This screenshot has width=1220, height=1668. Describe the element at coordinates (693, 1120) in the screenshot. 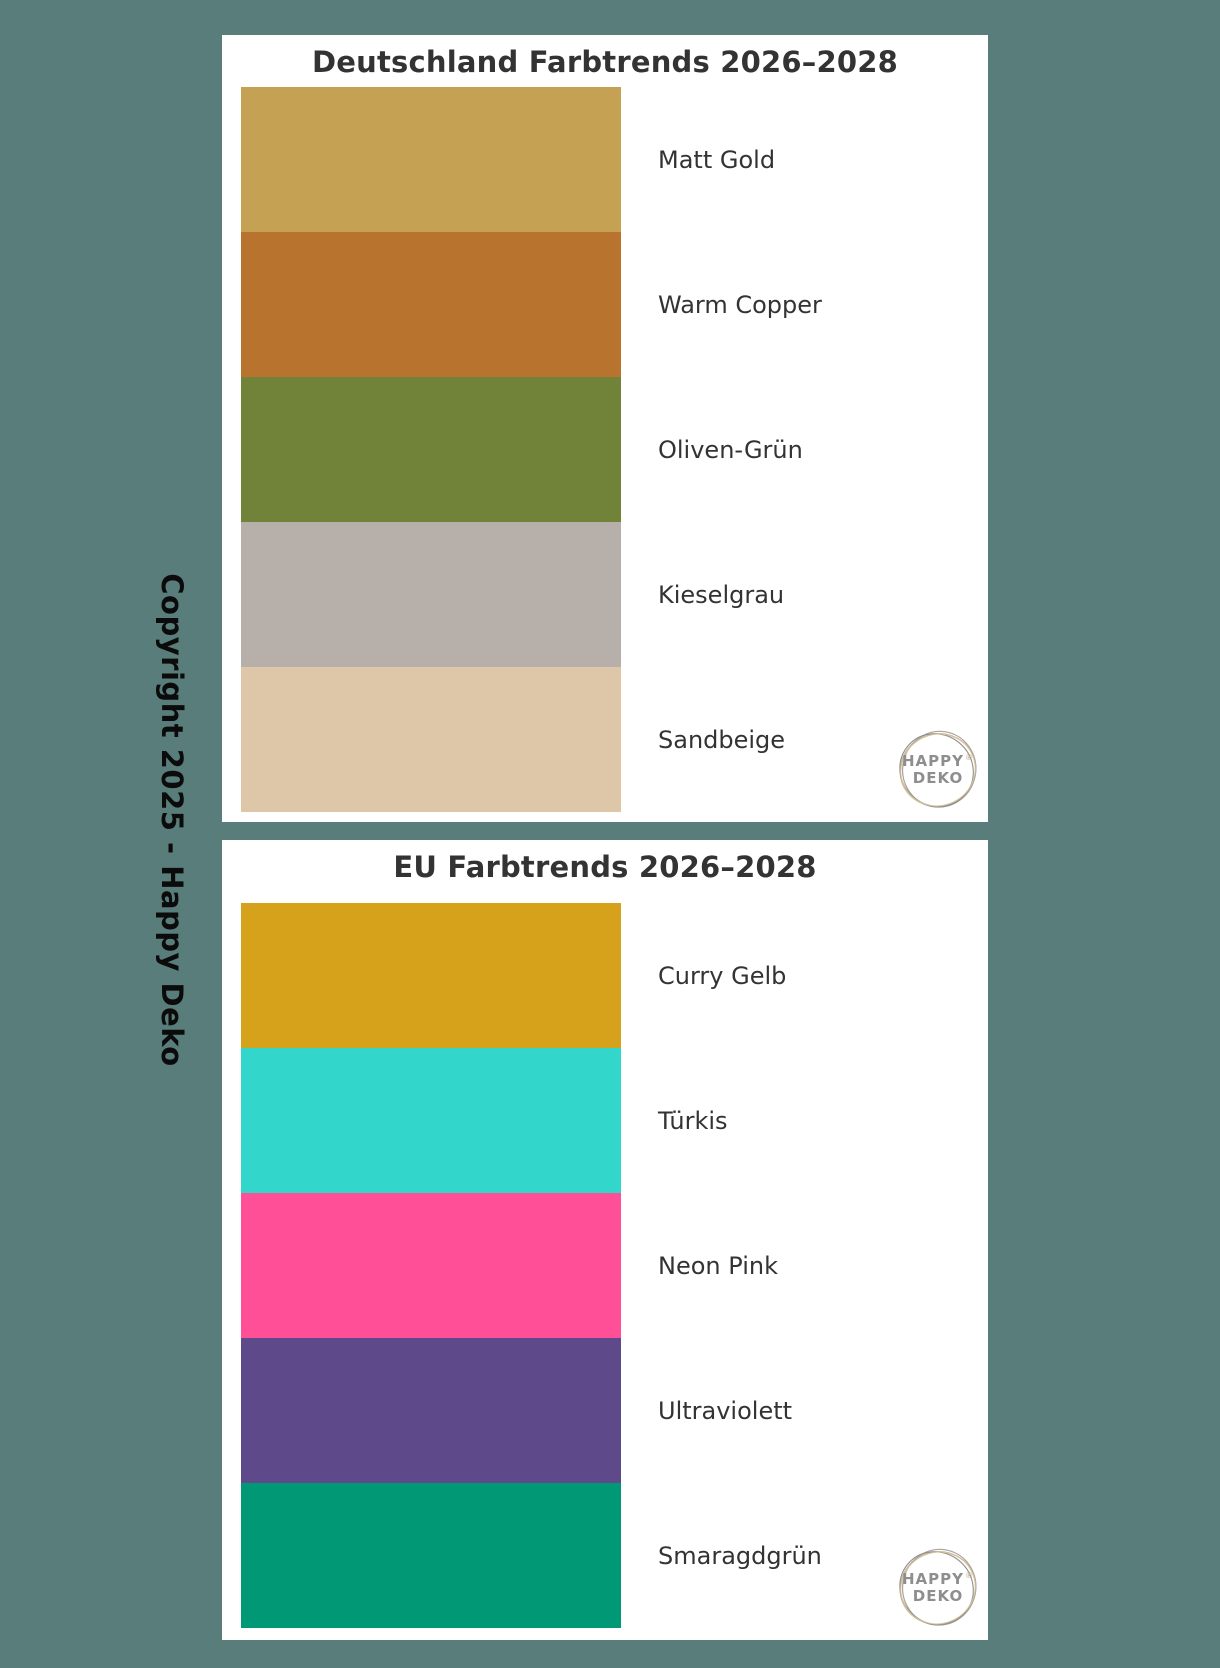

I see `swatch-label: Türkis` at that location.